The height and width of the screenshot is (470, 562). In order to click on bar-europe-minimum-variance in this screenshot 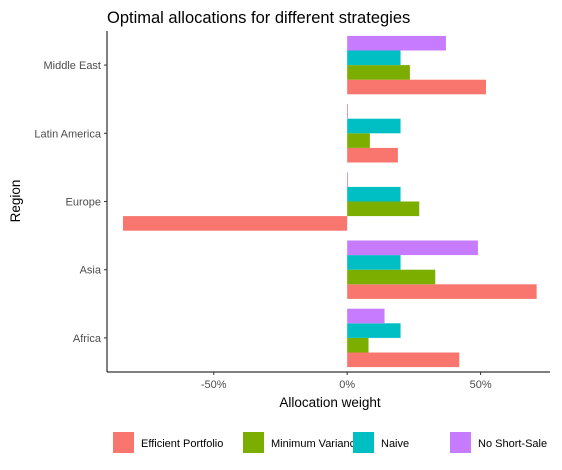, I will do `click(383, 209)`.